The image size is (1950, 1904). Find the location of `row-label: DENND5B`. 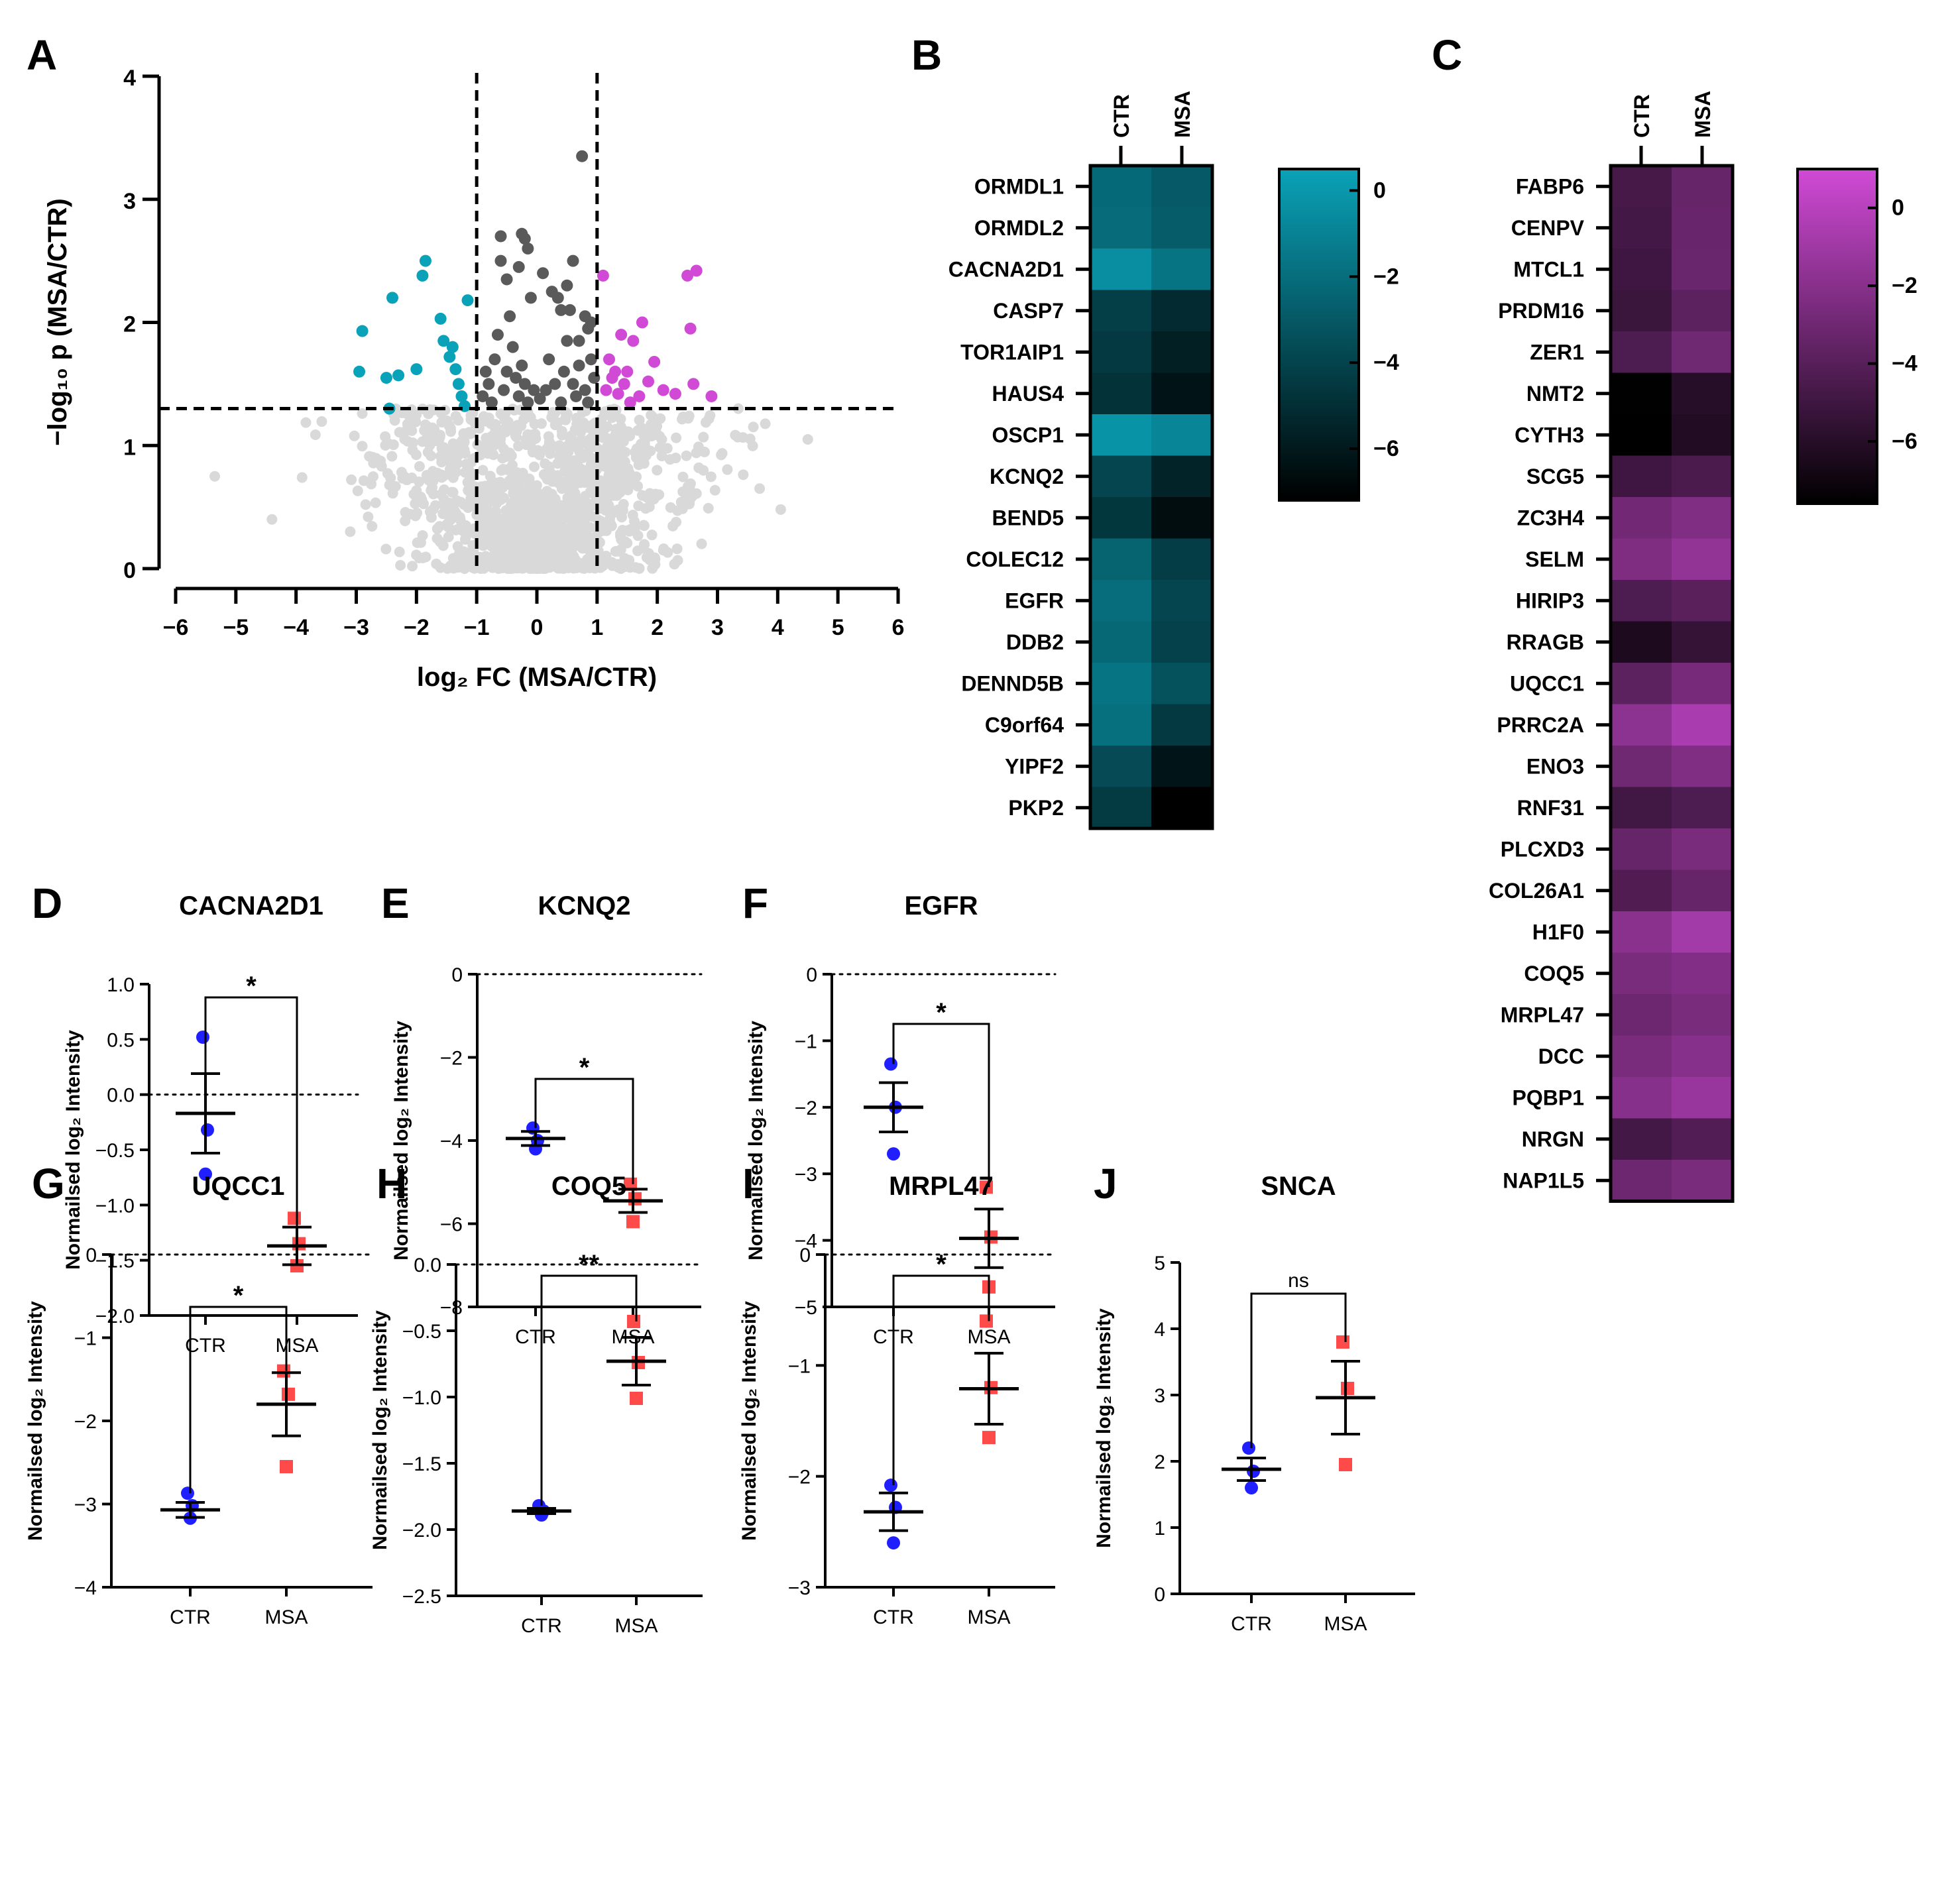

row-label: DENND5B is located at coordinates (1012, 683).